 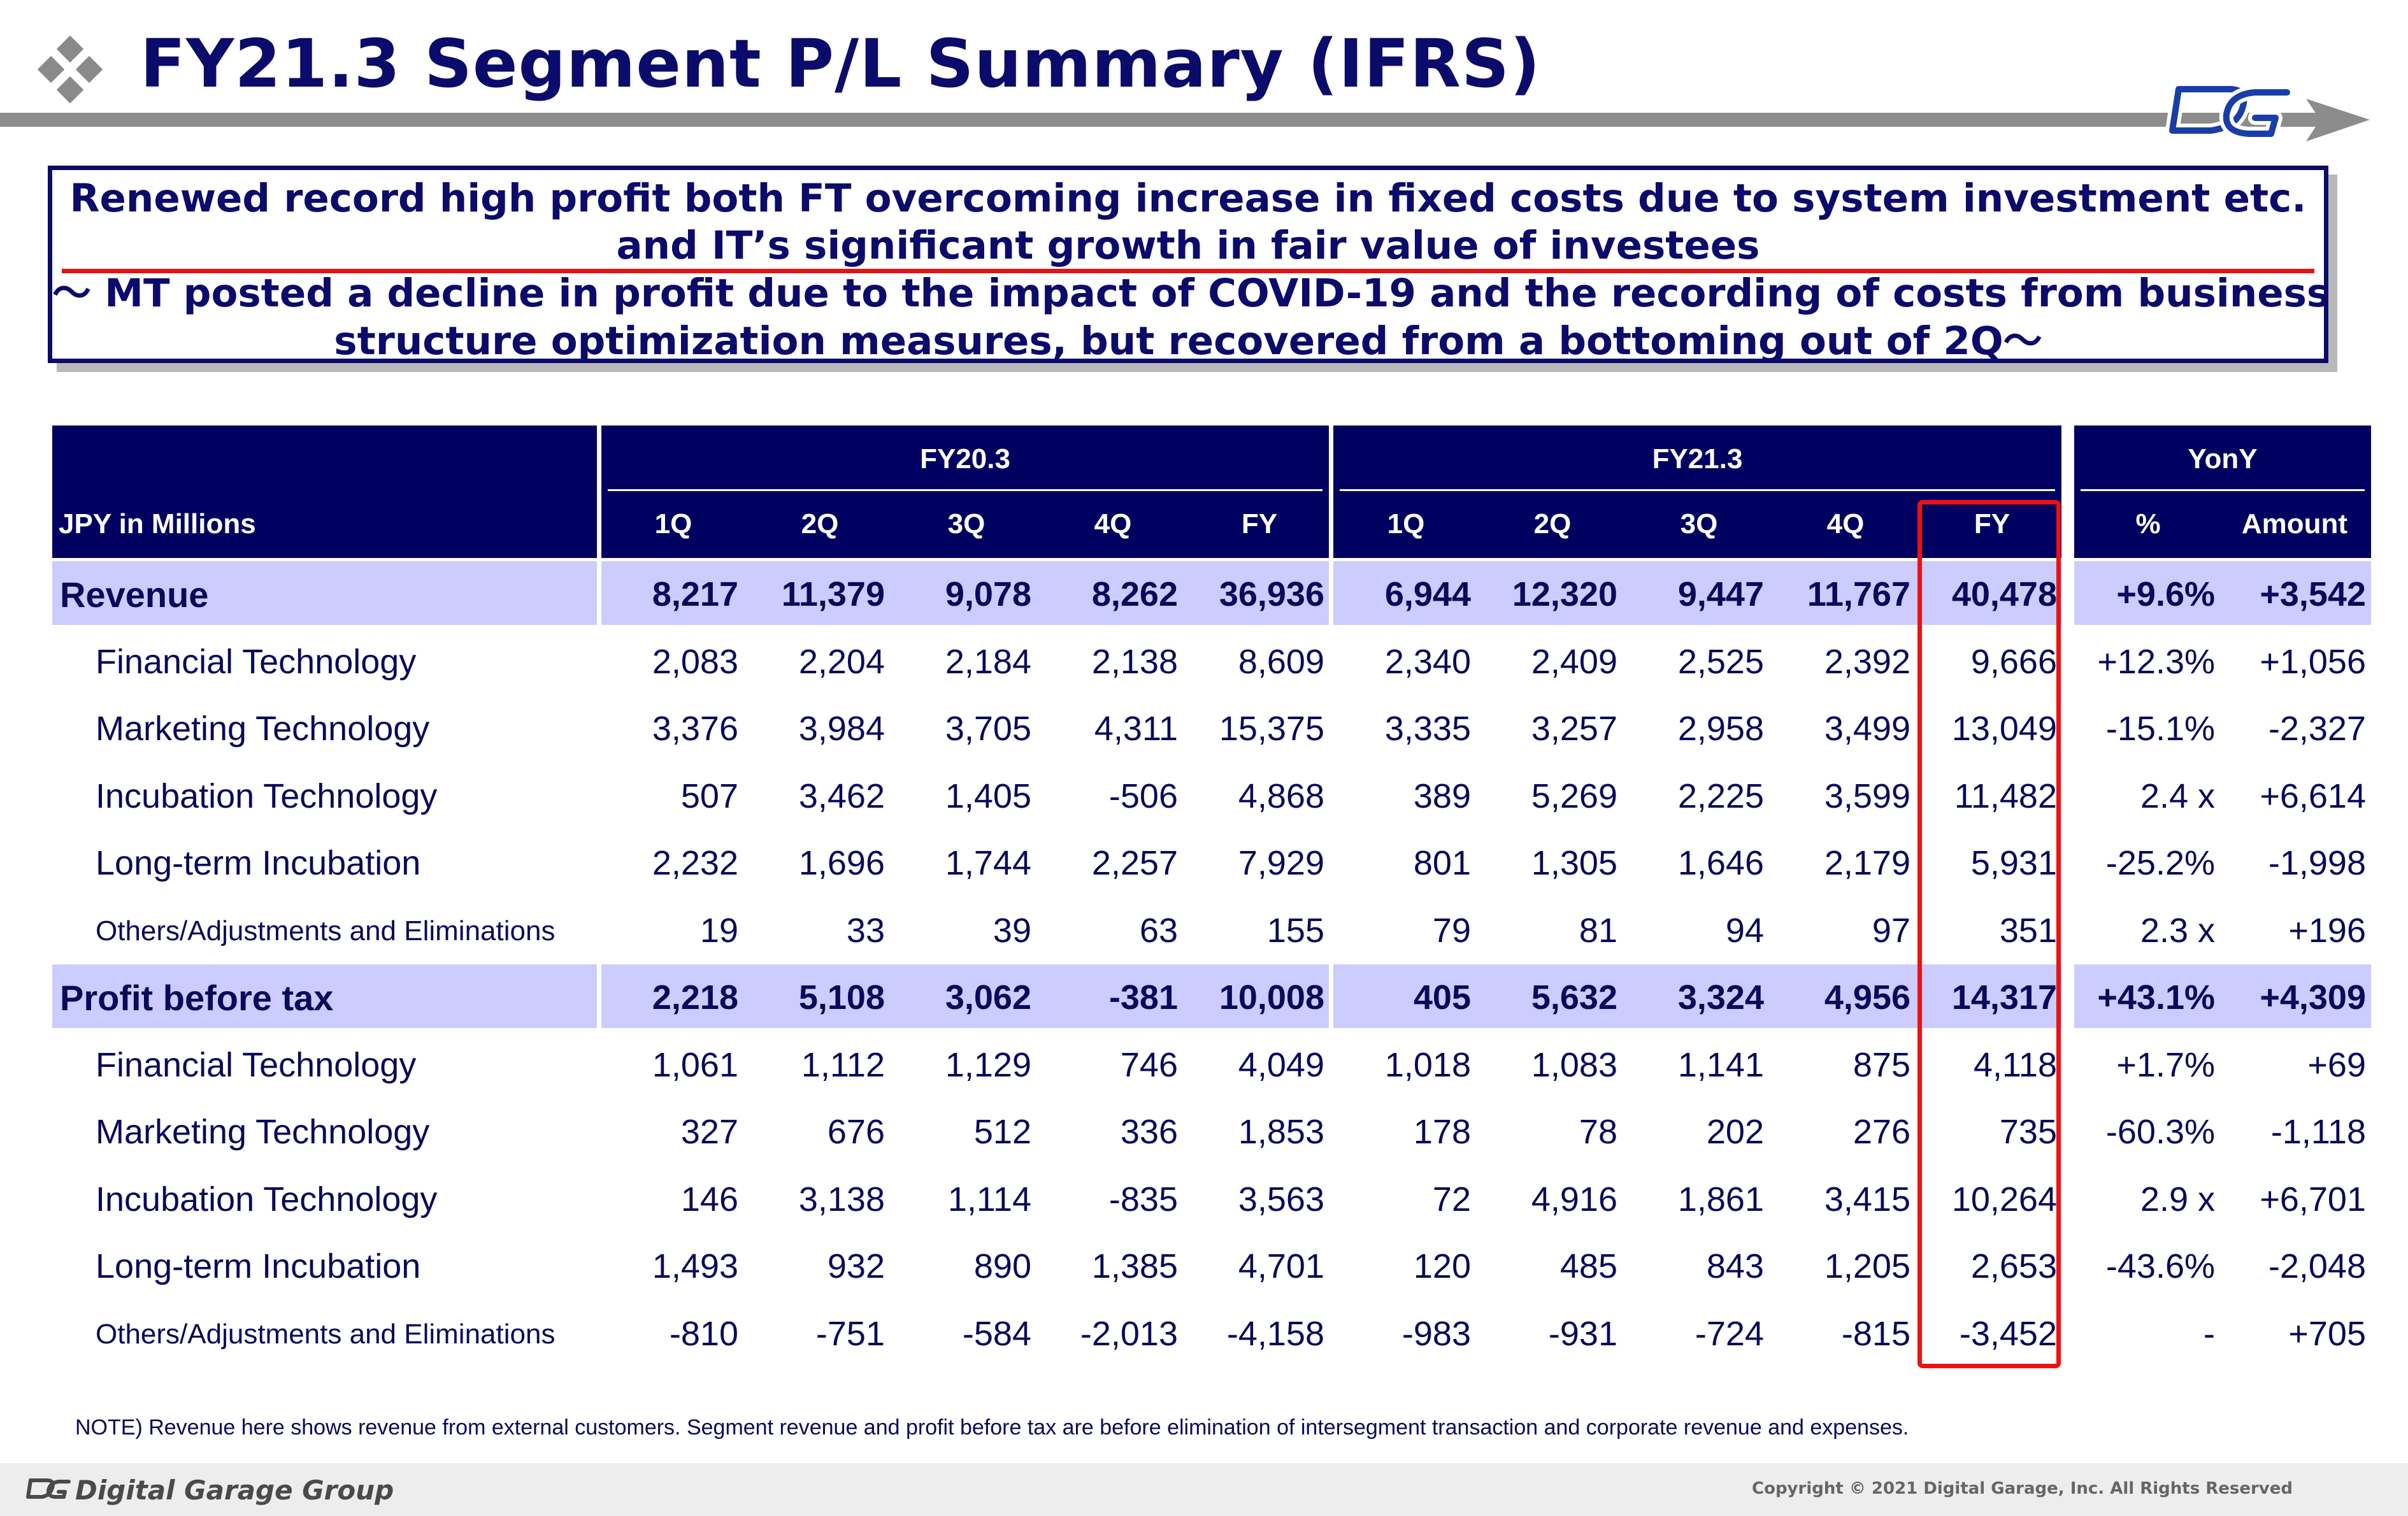 I want to click on title-divider, so click(x=1083, y=120).